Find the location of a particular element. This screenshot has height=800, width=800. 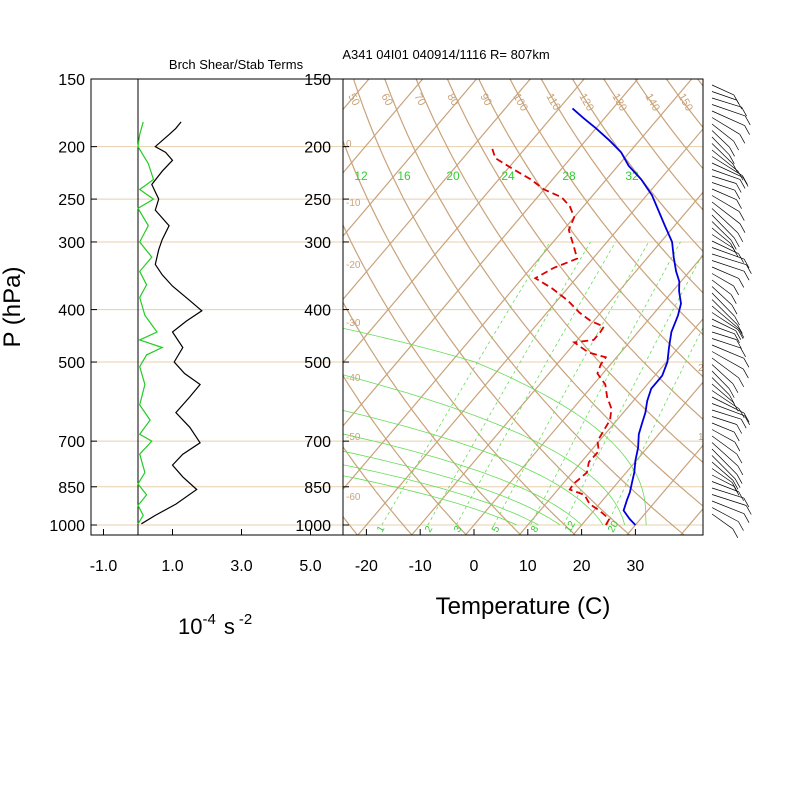

left-x-label-unit: s is located at coordinates (229, 626).